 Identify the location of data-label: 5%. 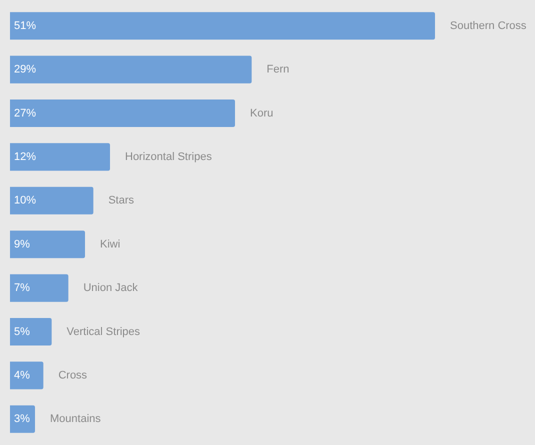
(22, 332).